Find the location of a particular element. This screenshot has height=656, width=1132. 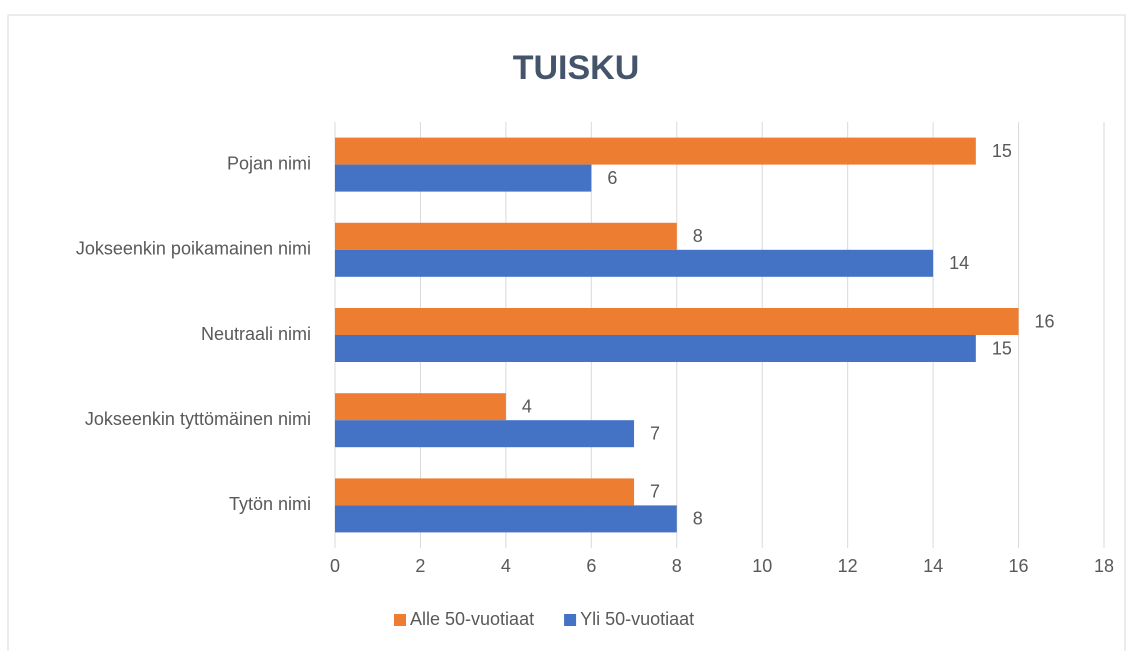

x-tick-label: 12 is located at coordinates (848, 566).